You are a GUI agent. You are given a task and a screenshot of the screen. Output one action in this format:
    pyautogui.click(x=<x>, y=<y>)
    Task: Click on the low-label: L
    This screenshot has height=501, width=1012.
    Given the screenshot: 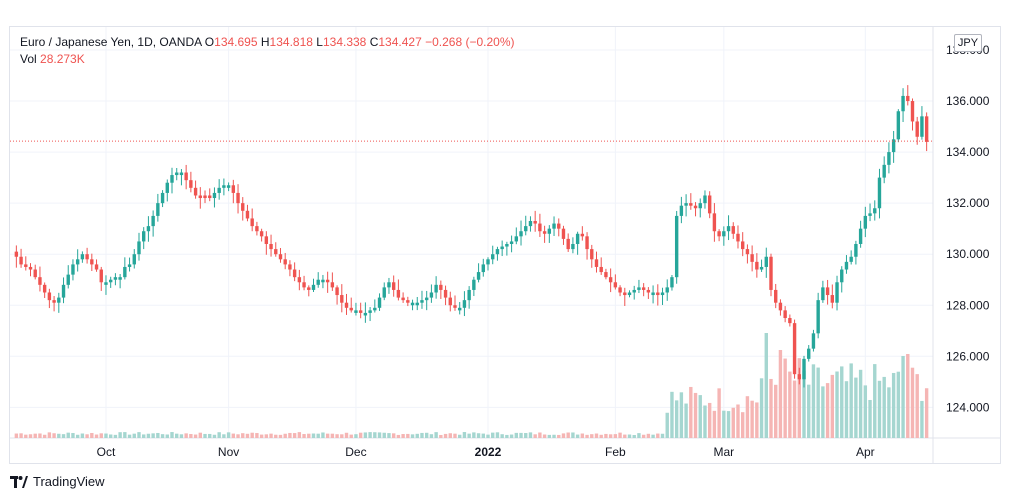 What is the action you would take?
    pyautogui.click(x=319, y=42)
    